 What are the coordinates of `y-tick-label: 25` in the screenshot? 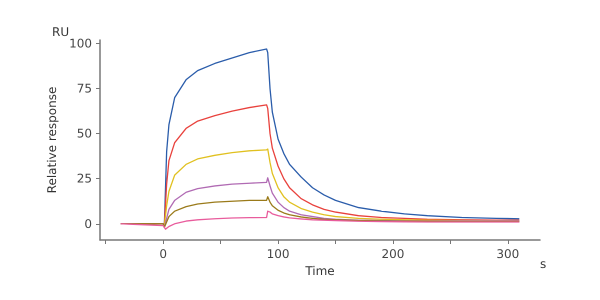 It's located at (84, 179).